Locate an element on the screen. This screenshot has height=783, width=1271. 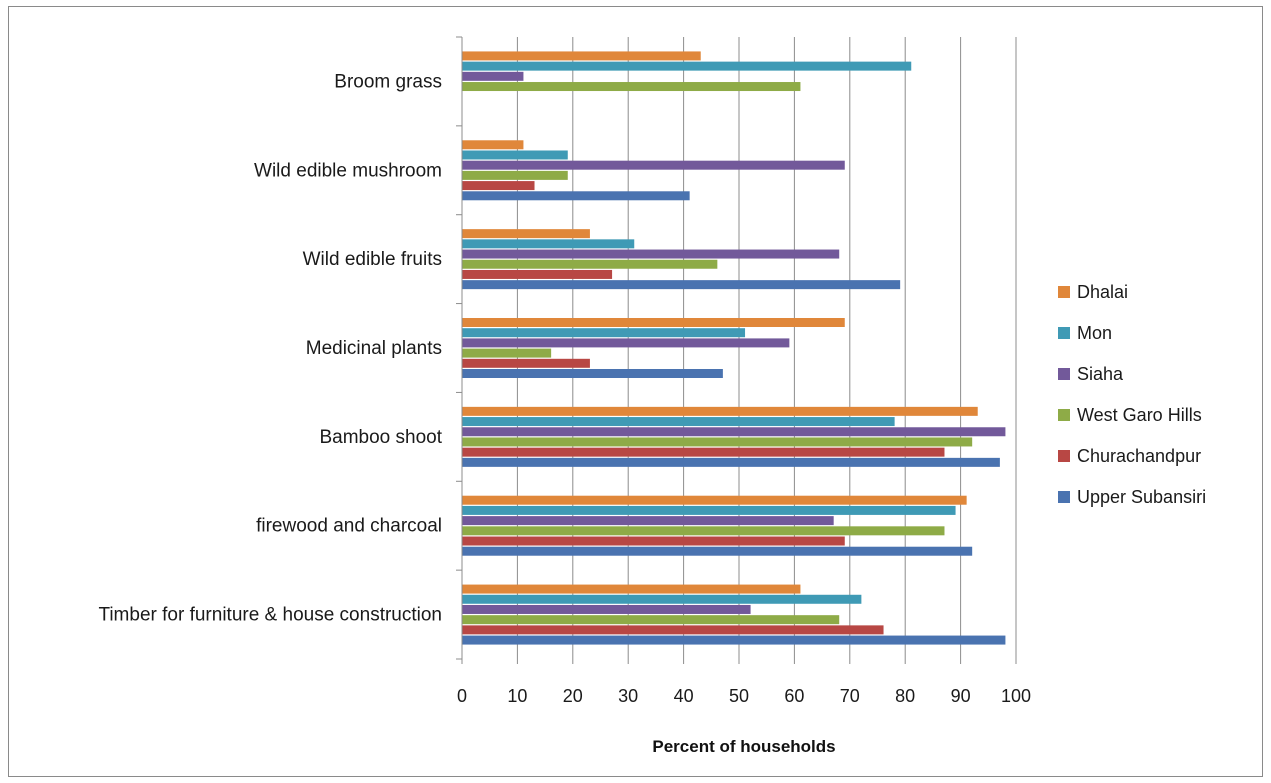
x-tick-label: 70 is located at coordinates (850, 696).